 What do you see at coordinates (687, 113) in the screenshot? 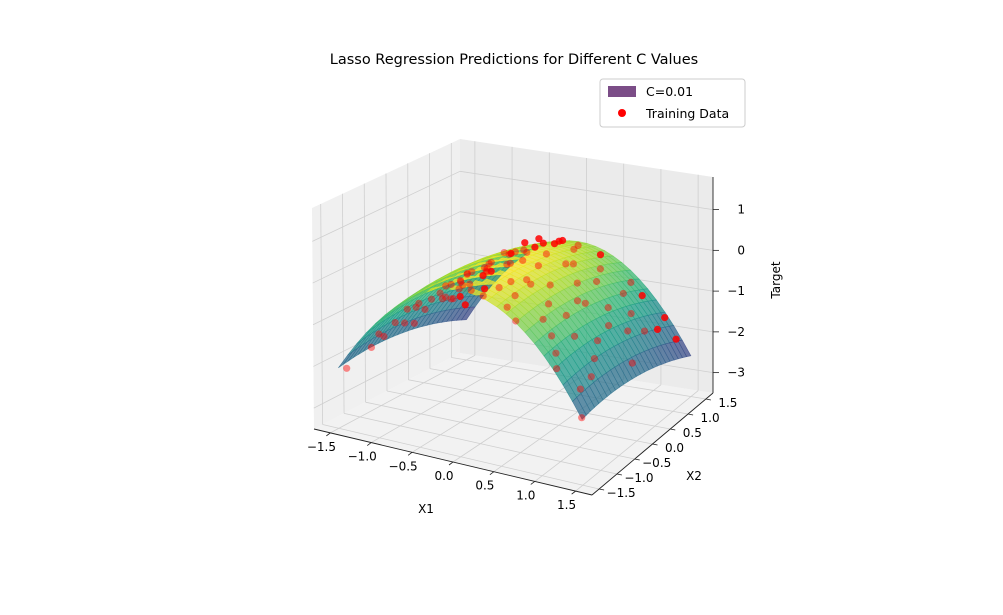
I see `legend-label-scatter: Training Data` at bounding box center [687, 113].